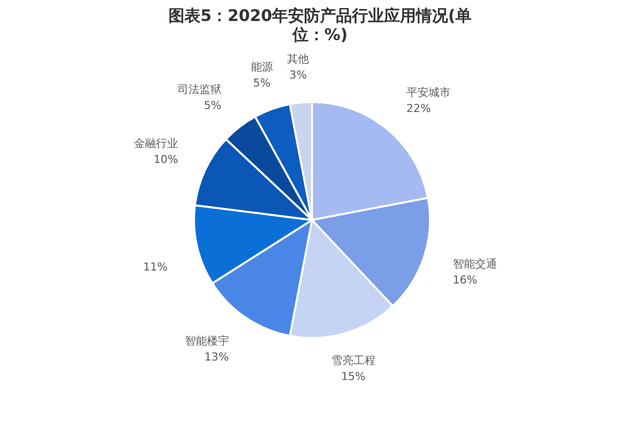 The image size is (640, 426). I want to click on chart-title: 图表5：2020年安防产品行业应用情况(单位：%), so click(320, 25).